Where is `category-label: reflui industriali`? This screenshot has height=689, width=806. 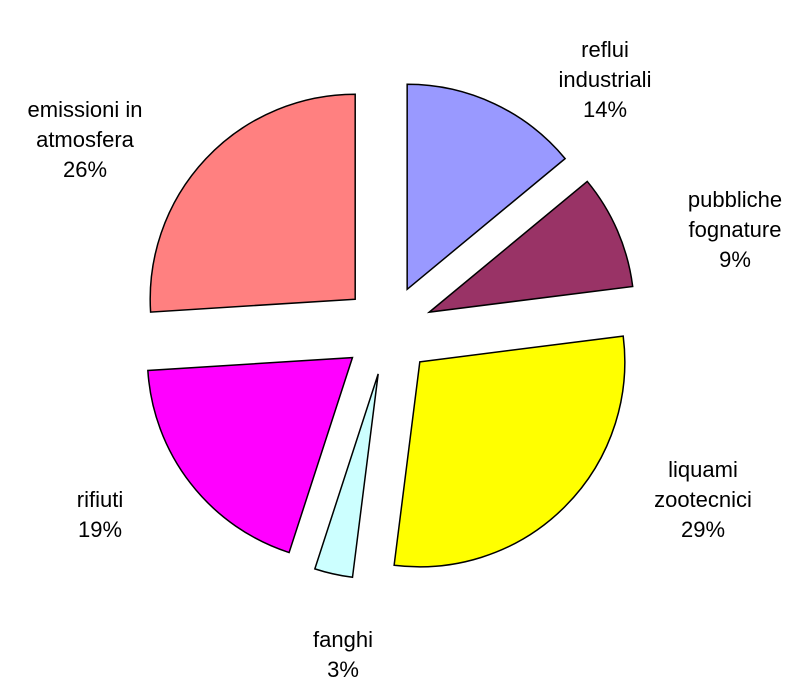 category-label: reflui industriali is located at coordinates (605, 64).